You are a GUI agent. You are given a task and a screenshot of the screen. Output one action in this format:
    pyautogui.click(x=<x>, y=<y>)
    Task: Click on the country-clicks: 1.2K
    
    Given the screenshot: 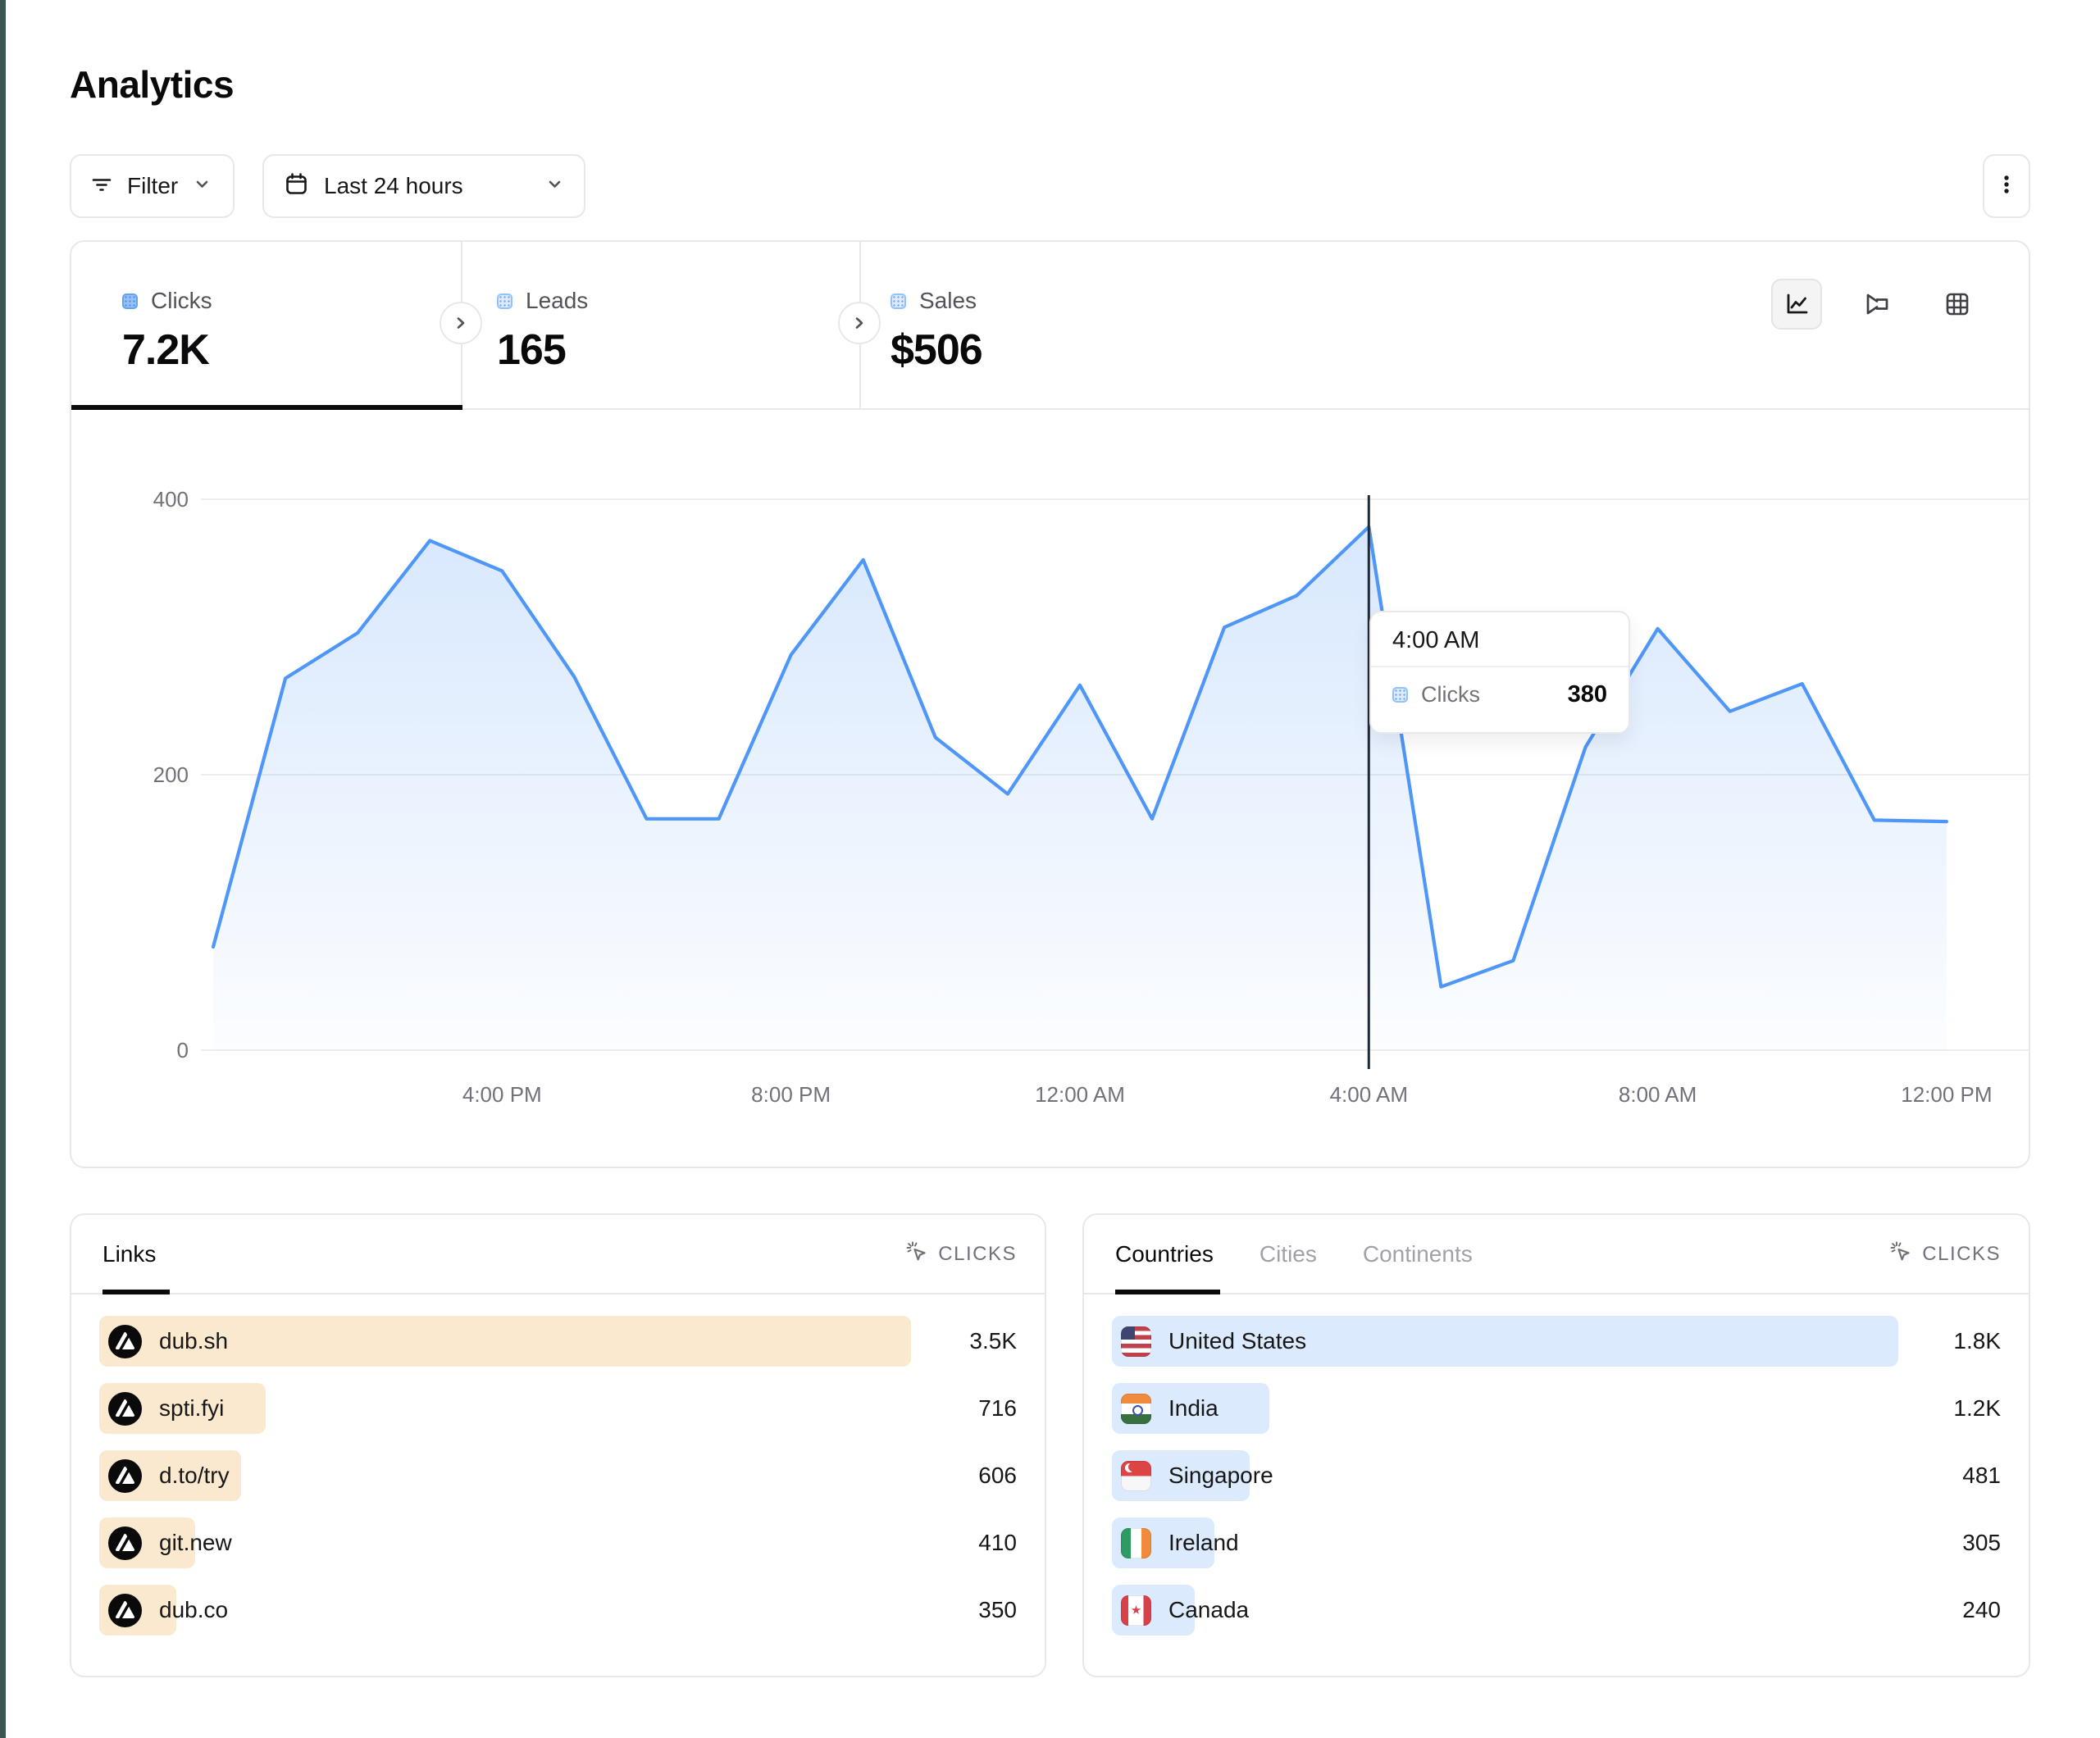 What is the action you would take?
    pyautogui.click(x=1977, y=1408)
    